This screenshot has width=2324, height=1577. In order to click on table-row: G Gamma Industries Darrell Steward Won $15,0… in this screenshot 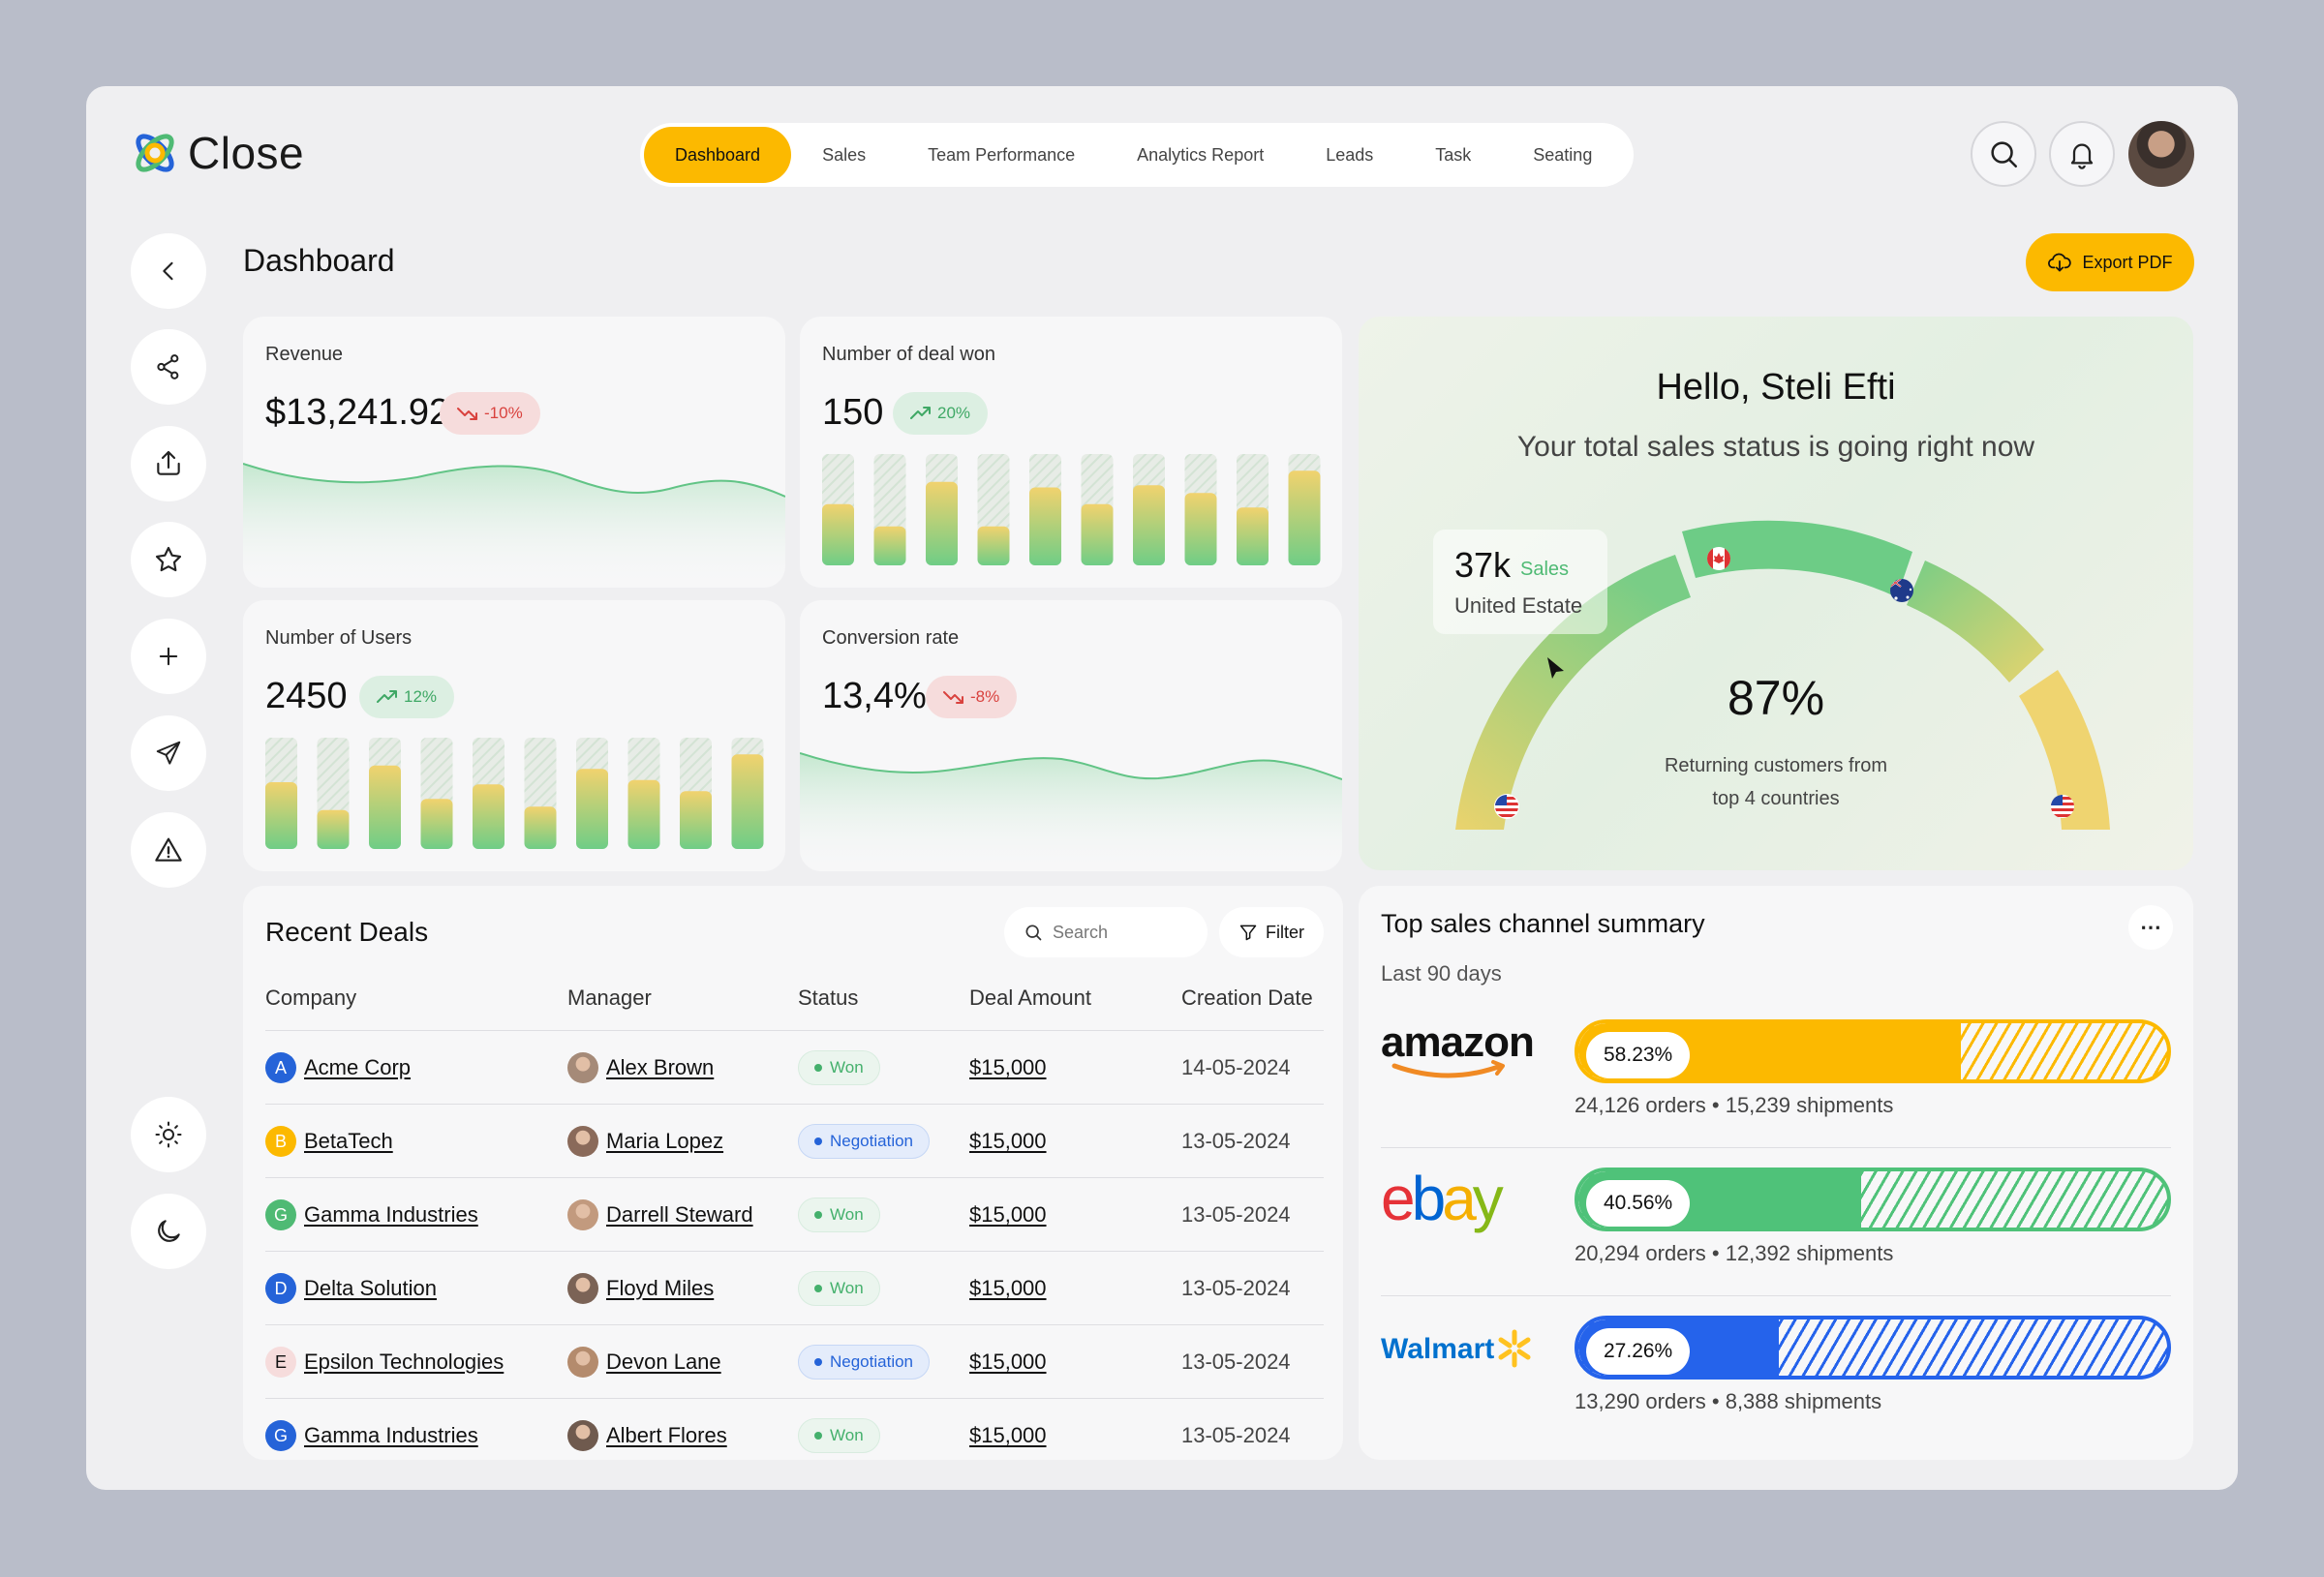, I will do `click(794, 1214)`.